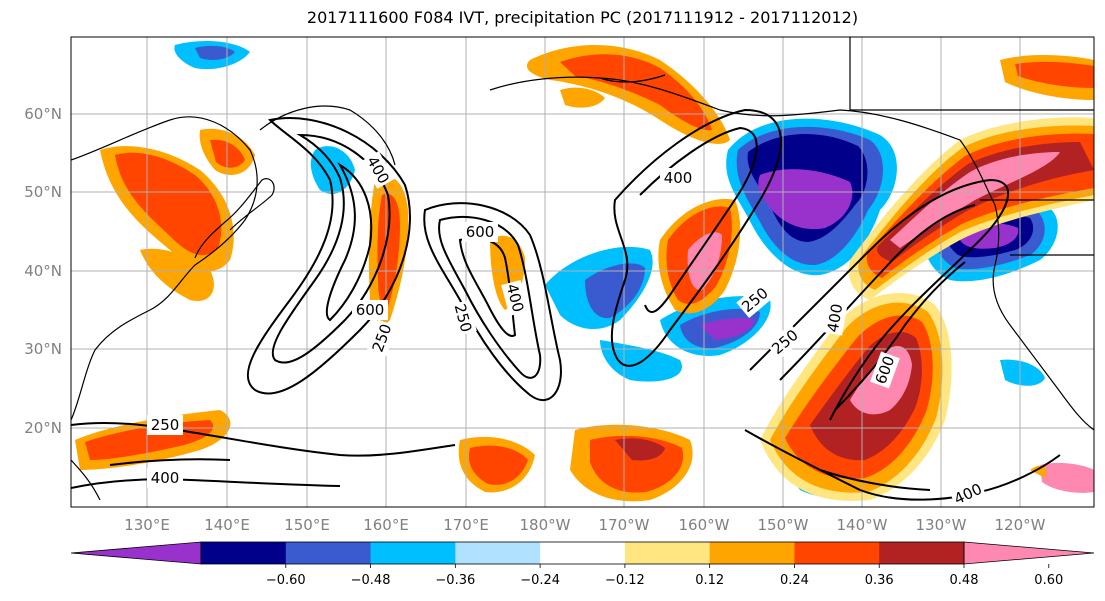  What do you see at coordinates (327, 135) in the screenshot?
I see `coastline-kamchatka` at bounding box center [327, 135].